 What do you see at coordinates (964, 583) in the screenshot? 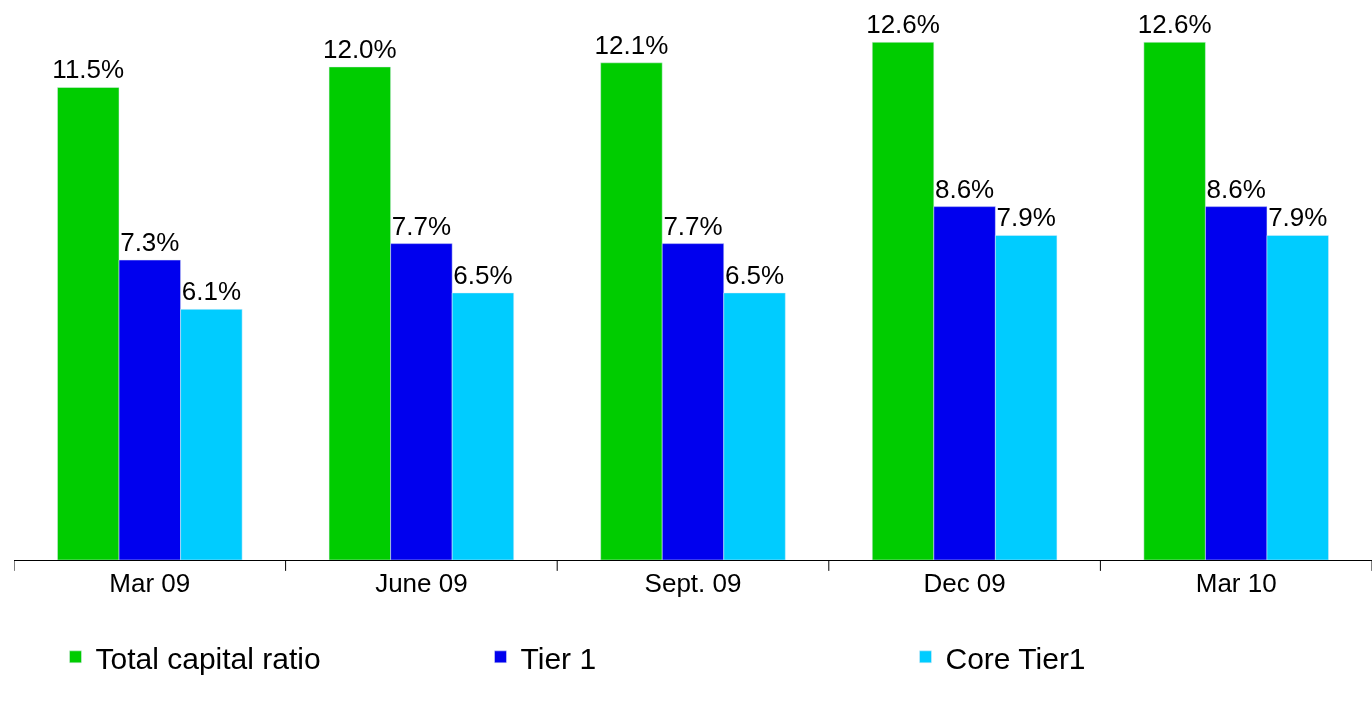
I see `x-tick-label: Dec 09` at bounding box center [964, 583].